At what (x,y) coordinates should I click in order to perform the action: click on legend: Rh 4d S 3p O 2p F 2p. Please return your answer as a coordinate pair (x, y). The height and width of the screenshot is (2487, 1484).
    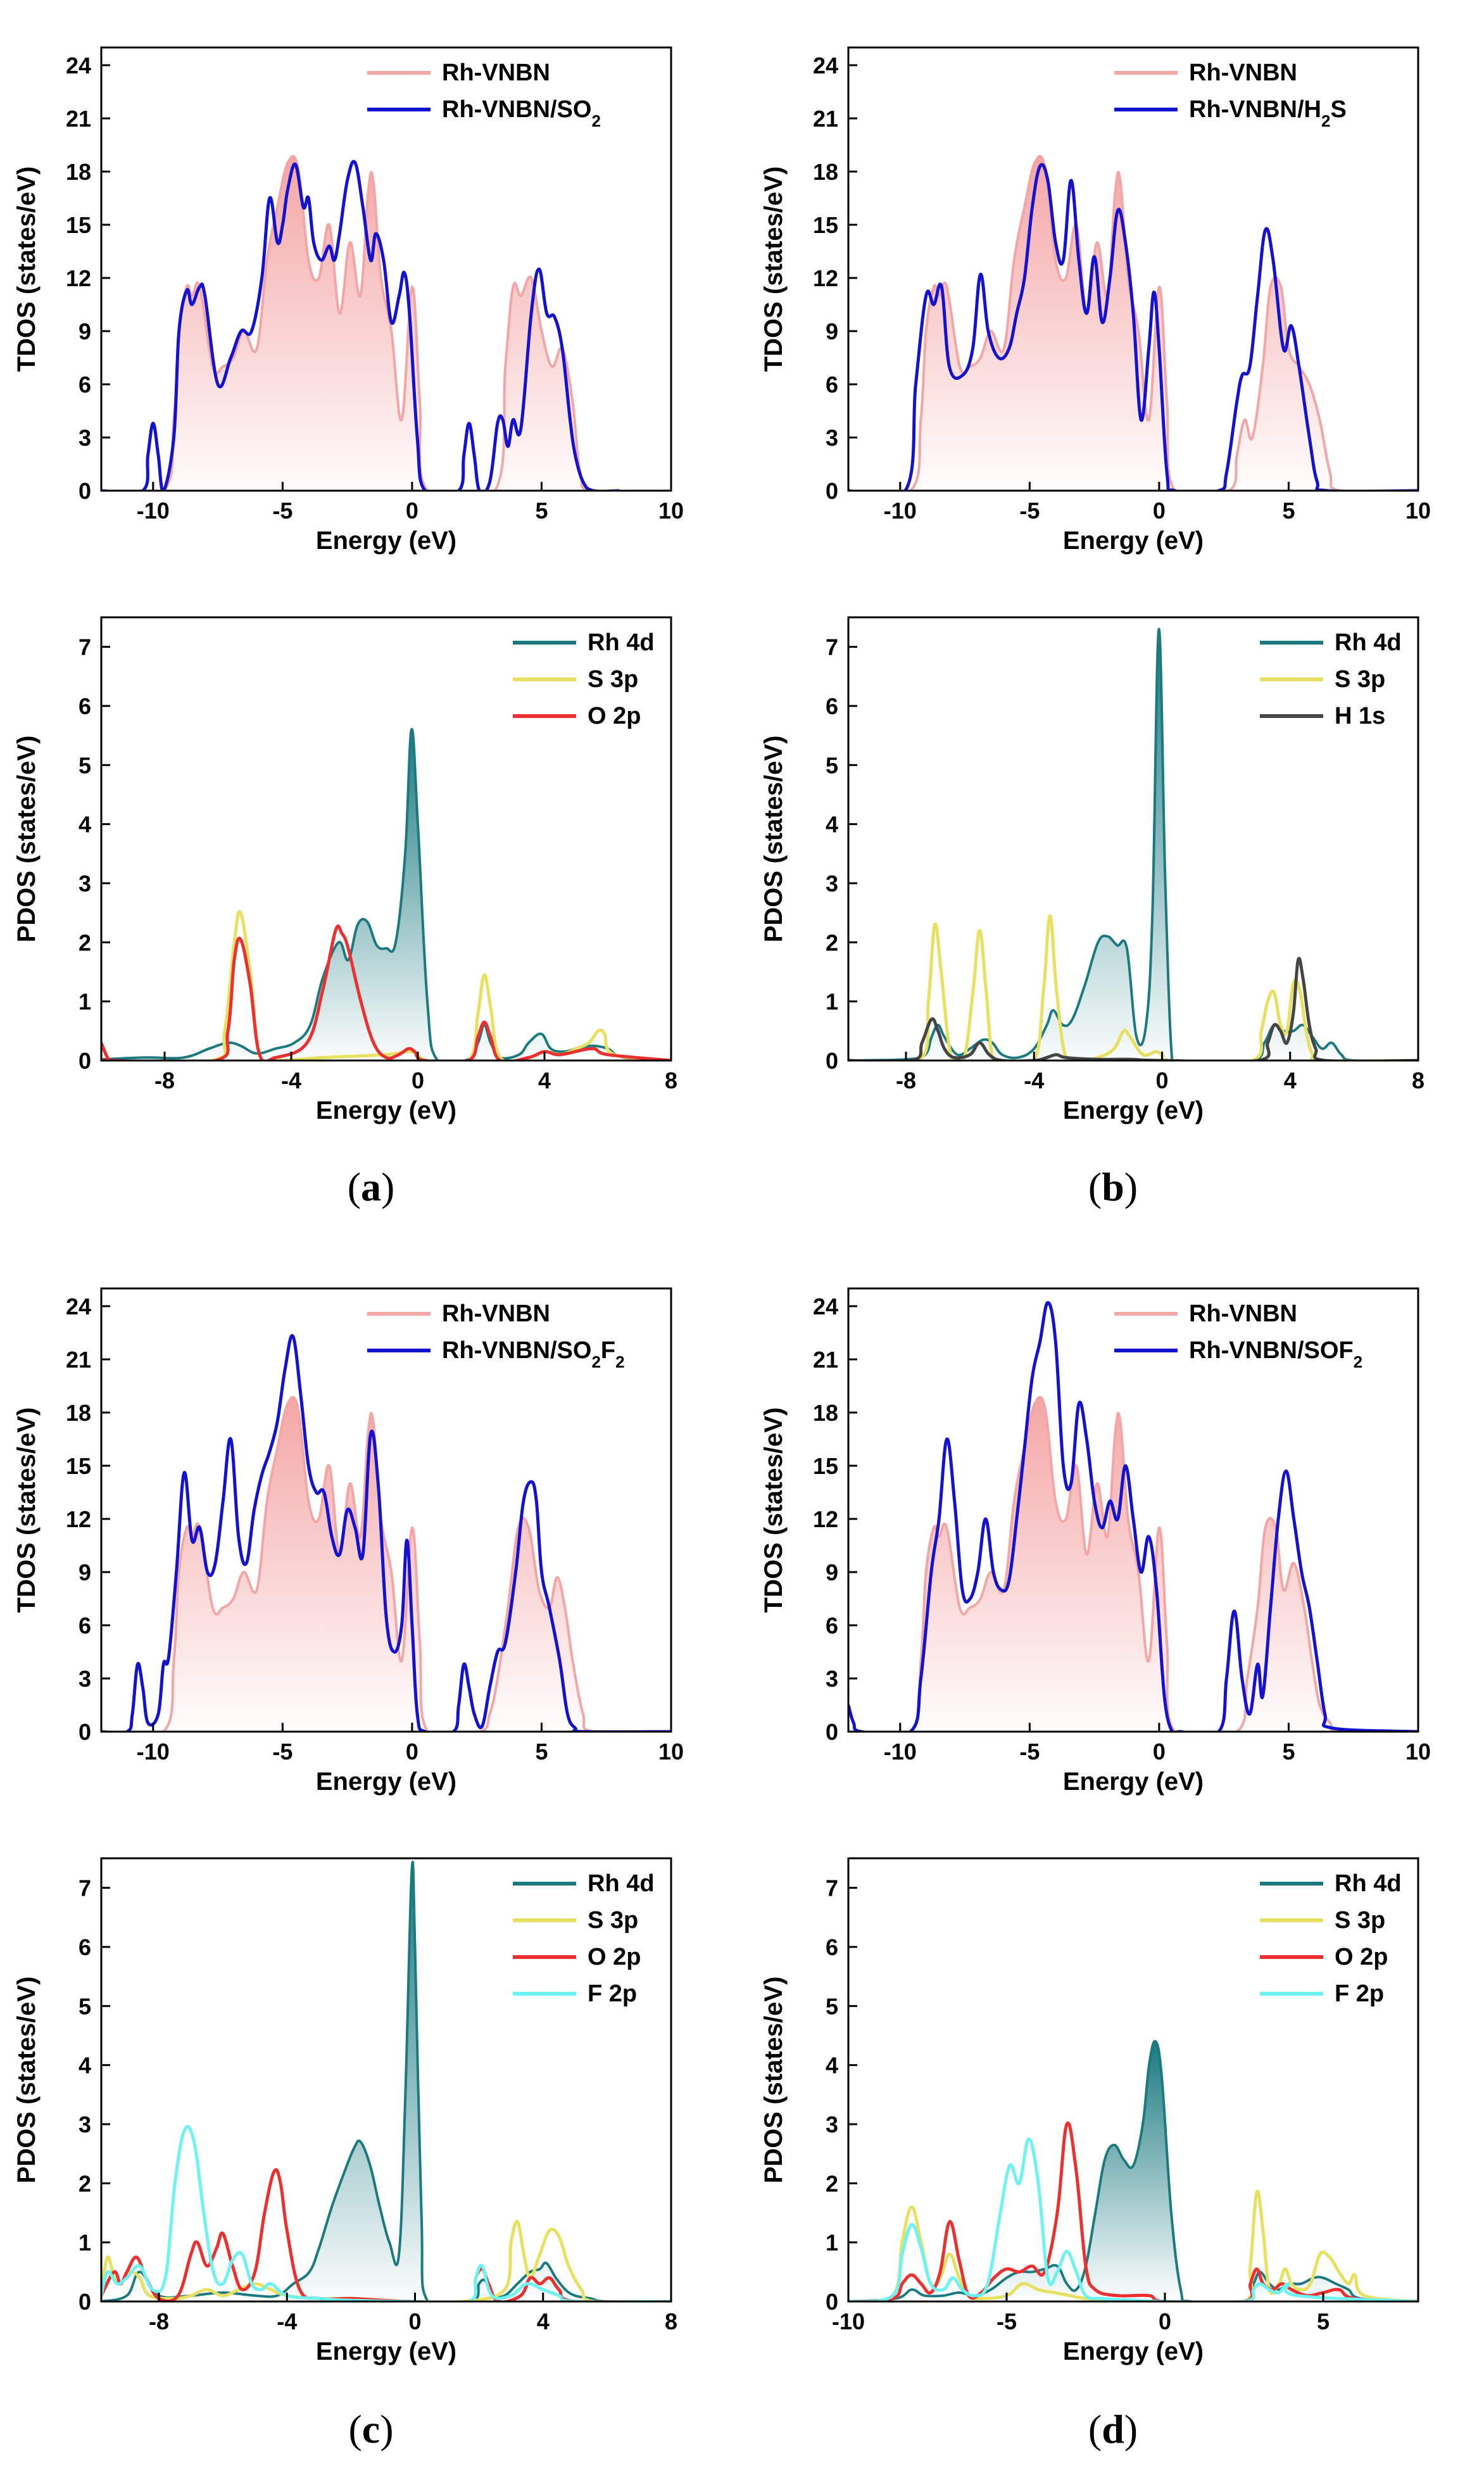
    Looking at the image, I should click on (584, 1938).